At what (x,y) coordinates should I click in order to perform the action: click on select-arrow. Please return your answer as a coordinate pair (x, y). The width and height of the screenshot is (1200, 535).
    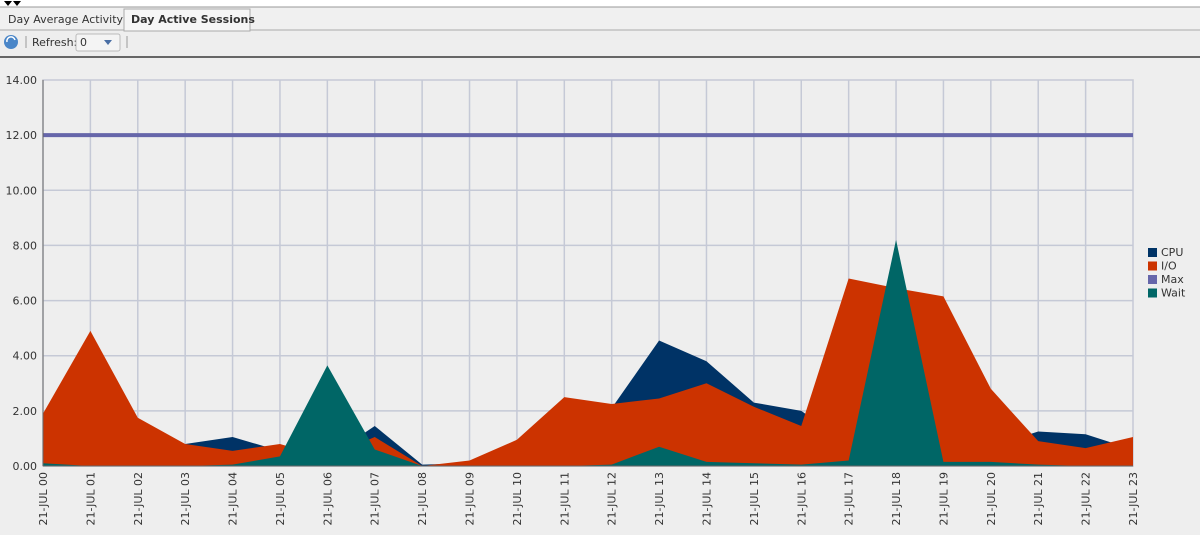
    Looking at the image, I should click on (108, 42).